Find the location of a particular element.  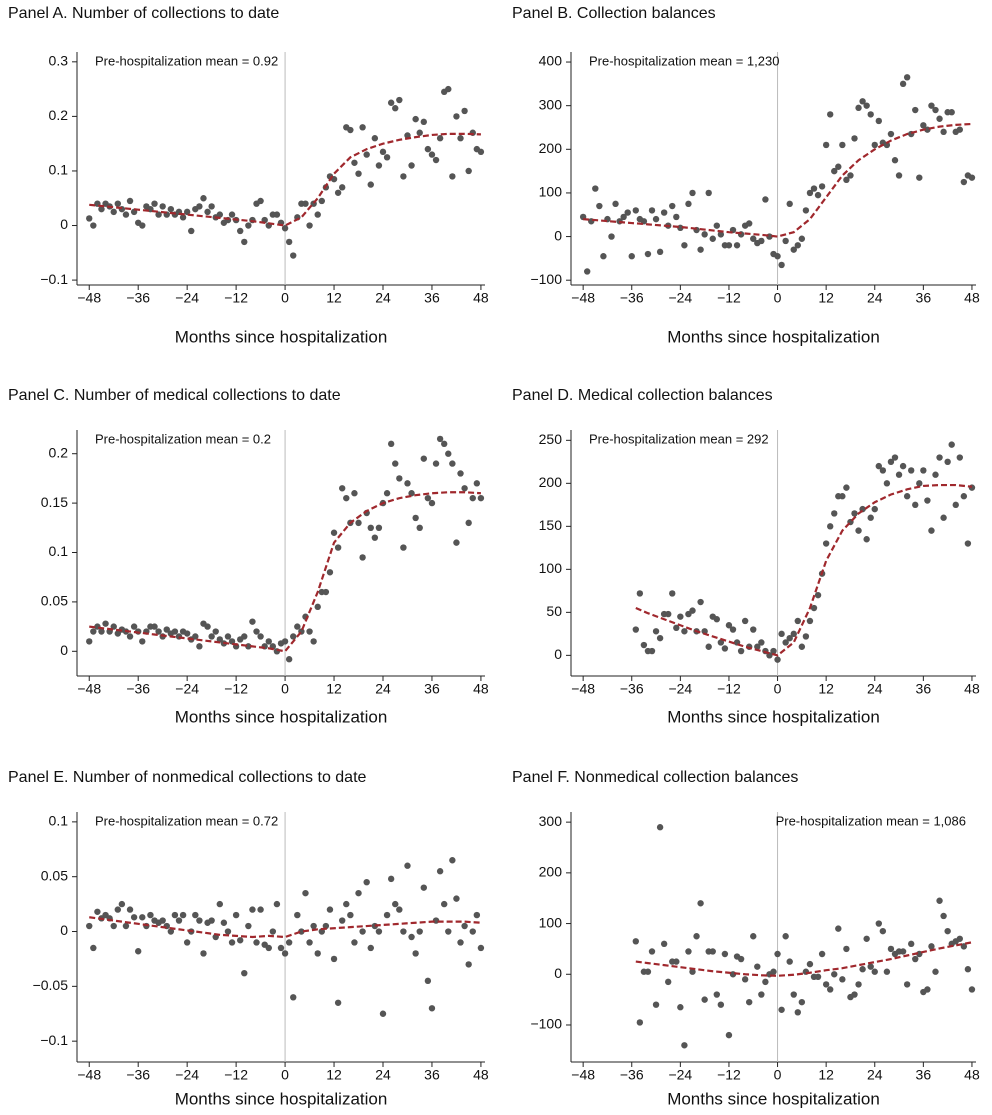

x-tick-label: 36 is located at coordinates (924, 689).